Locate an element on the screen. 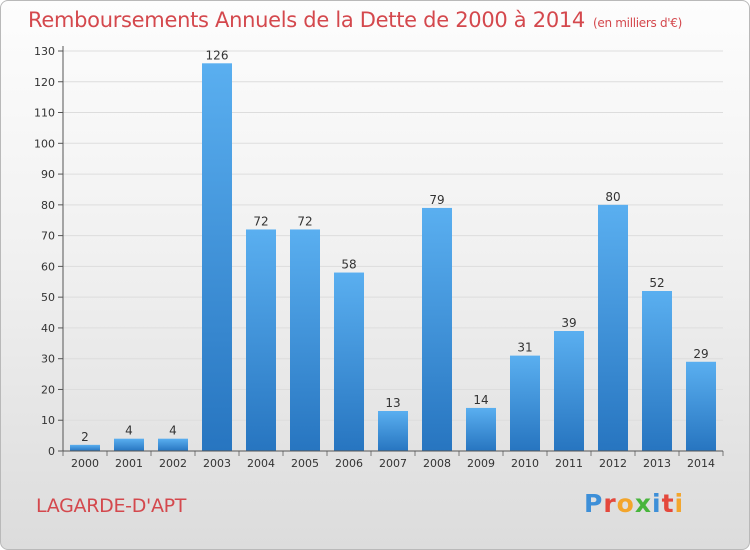 This screenshot has height=550, width=750. bar-value-label: 29 is located at coordinates (700, 354).